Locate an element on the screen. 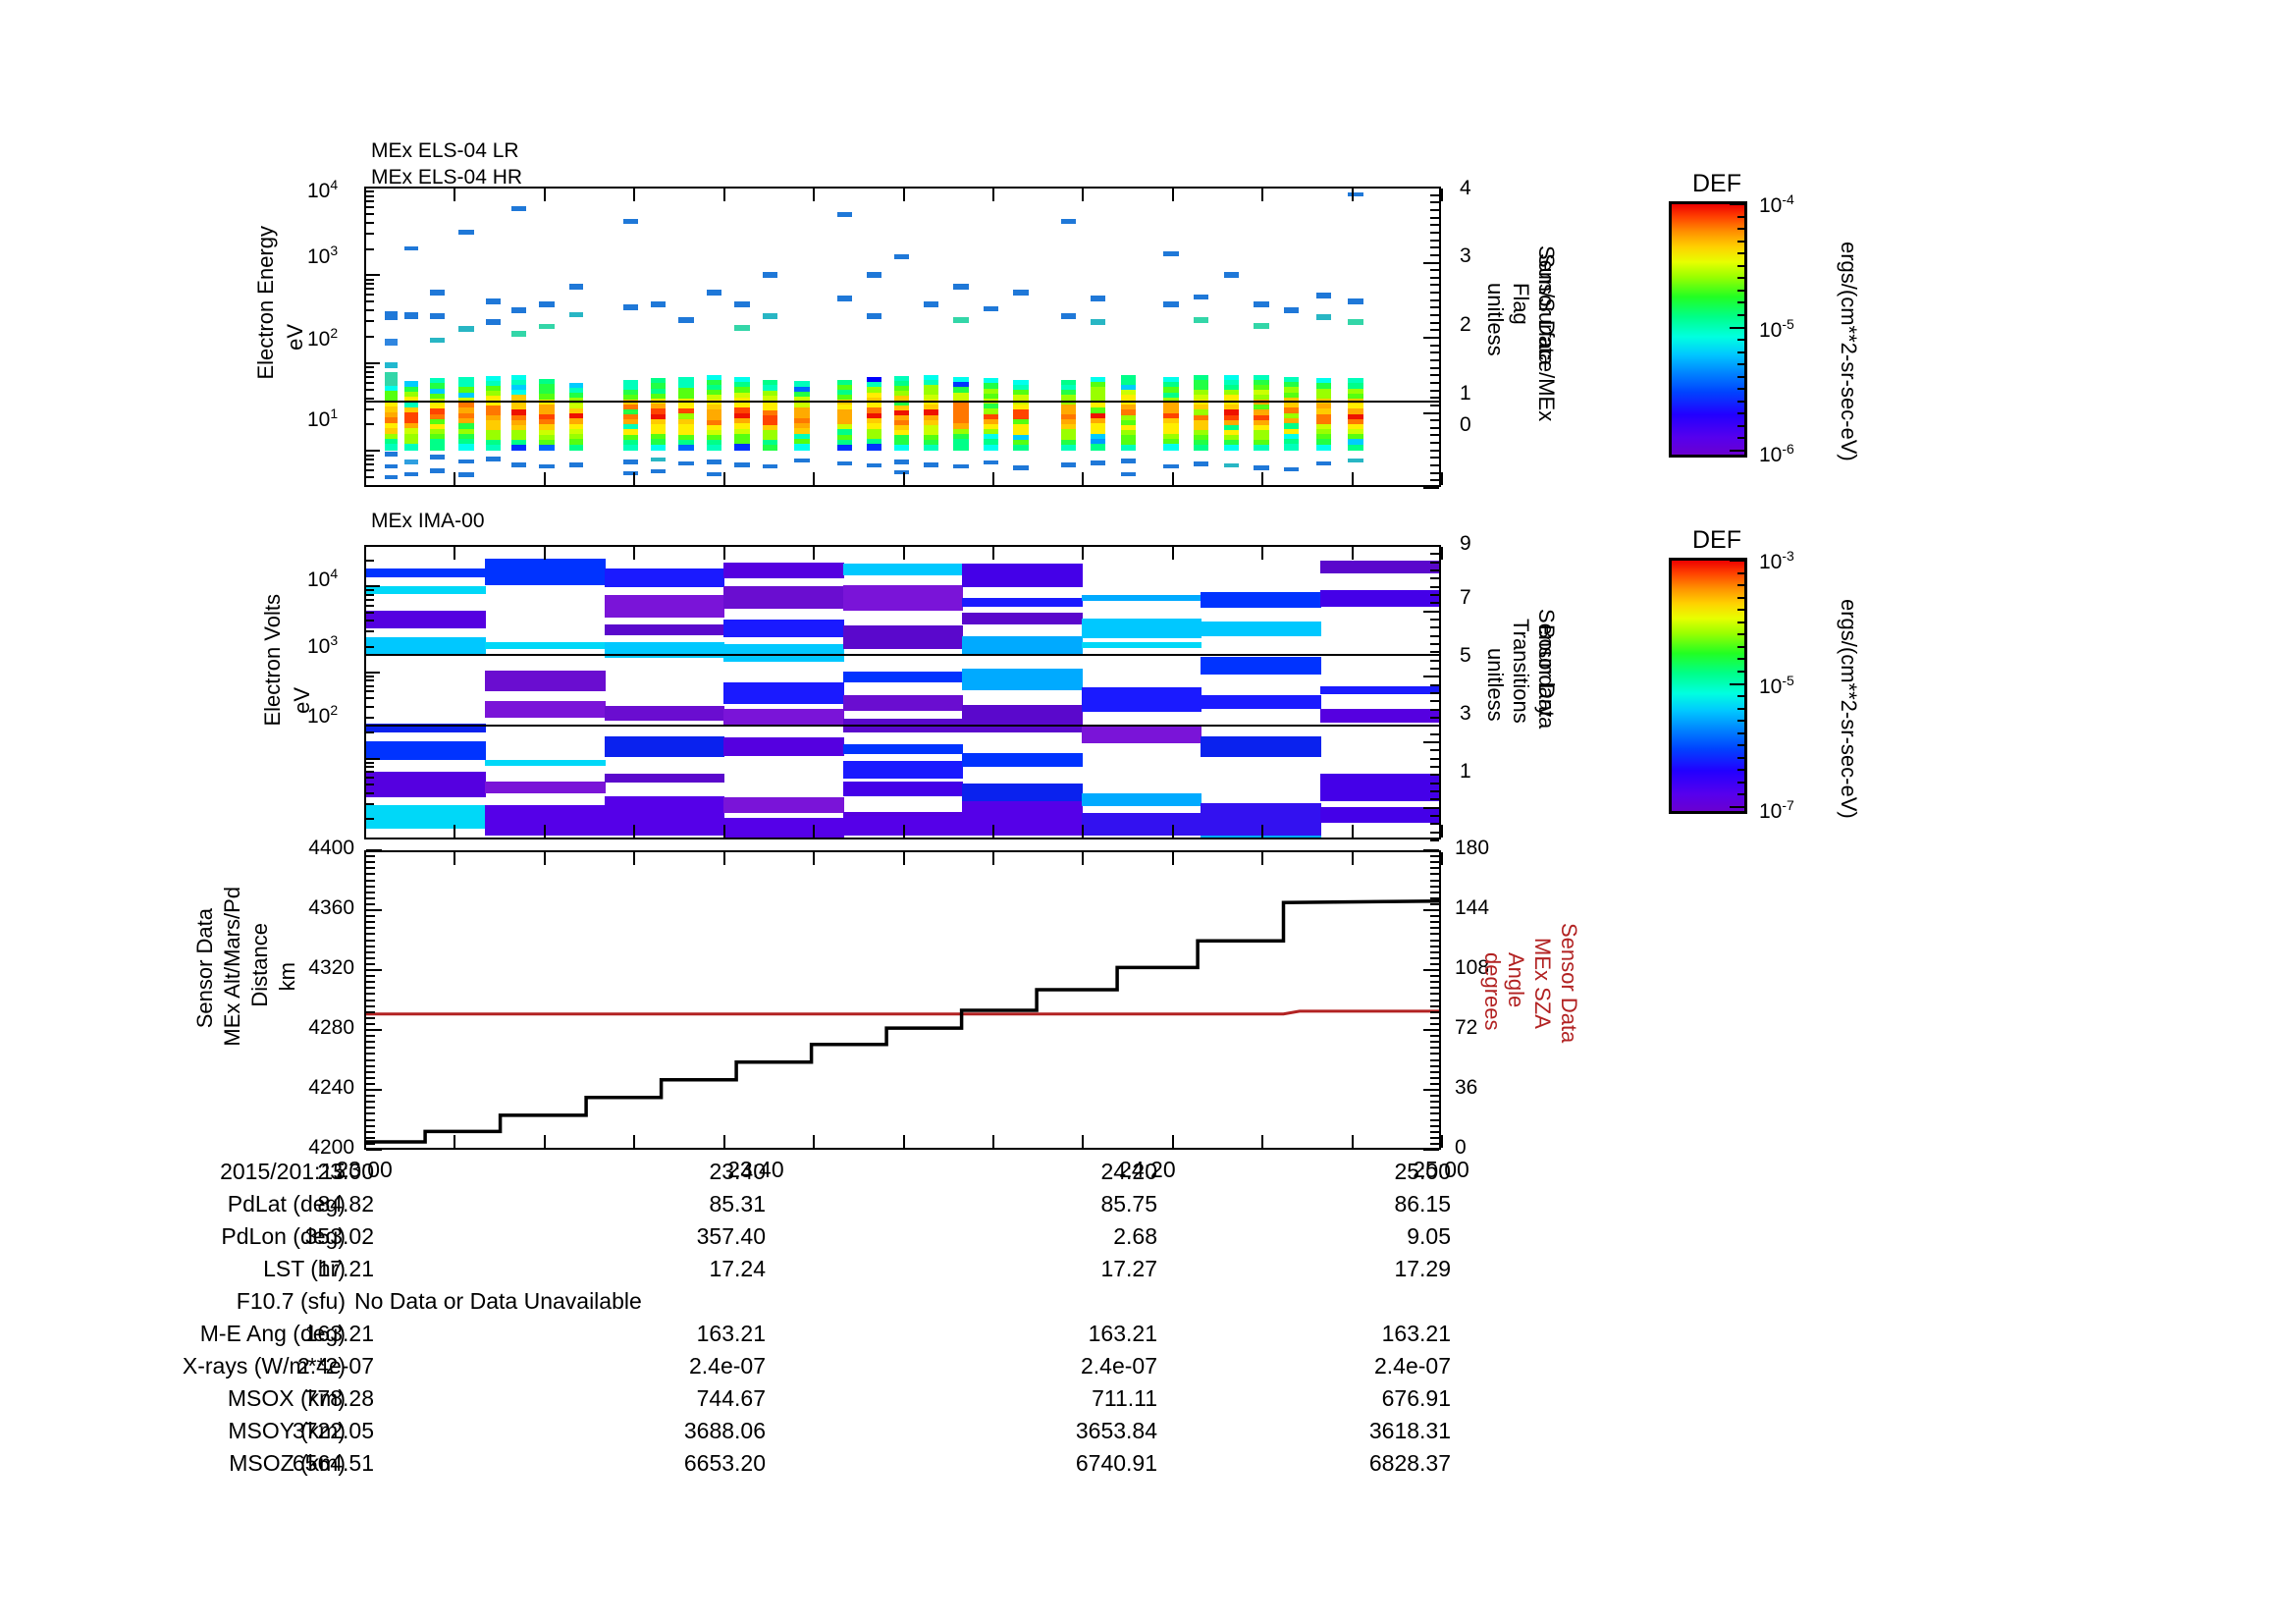  info-cell: 23:40 is located at coordinates (737, 1171).